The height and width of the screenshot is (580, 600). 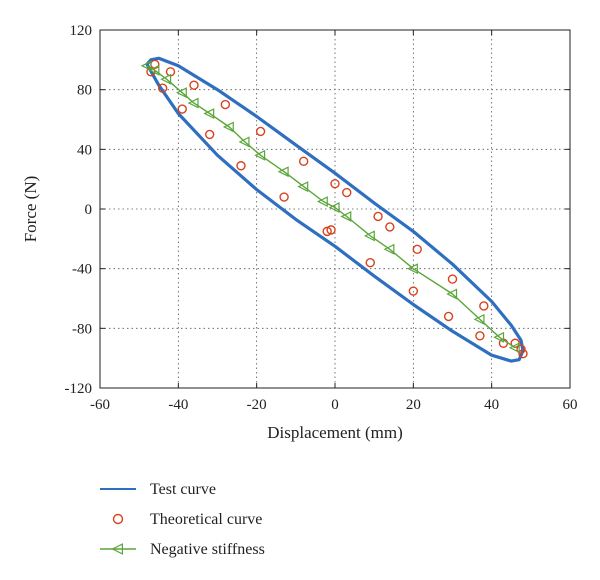 I want to click on legend-label: Negative stiffness, so click(x=207, y=549).